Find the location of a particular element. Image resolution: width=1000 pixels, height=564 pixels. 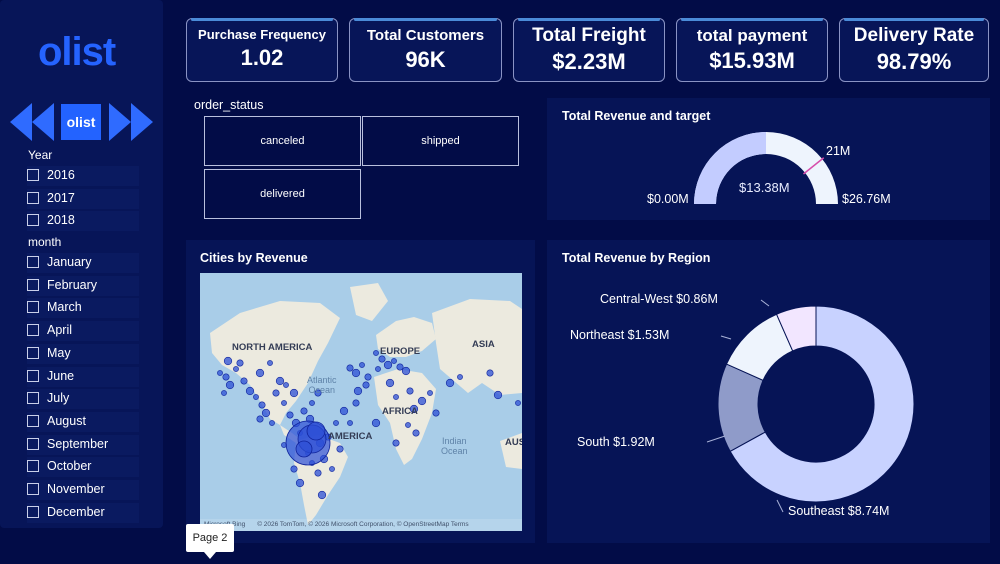

slicer-option-may: May is located at coordinates (83, 353).